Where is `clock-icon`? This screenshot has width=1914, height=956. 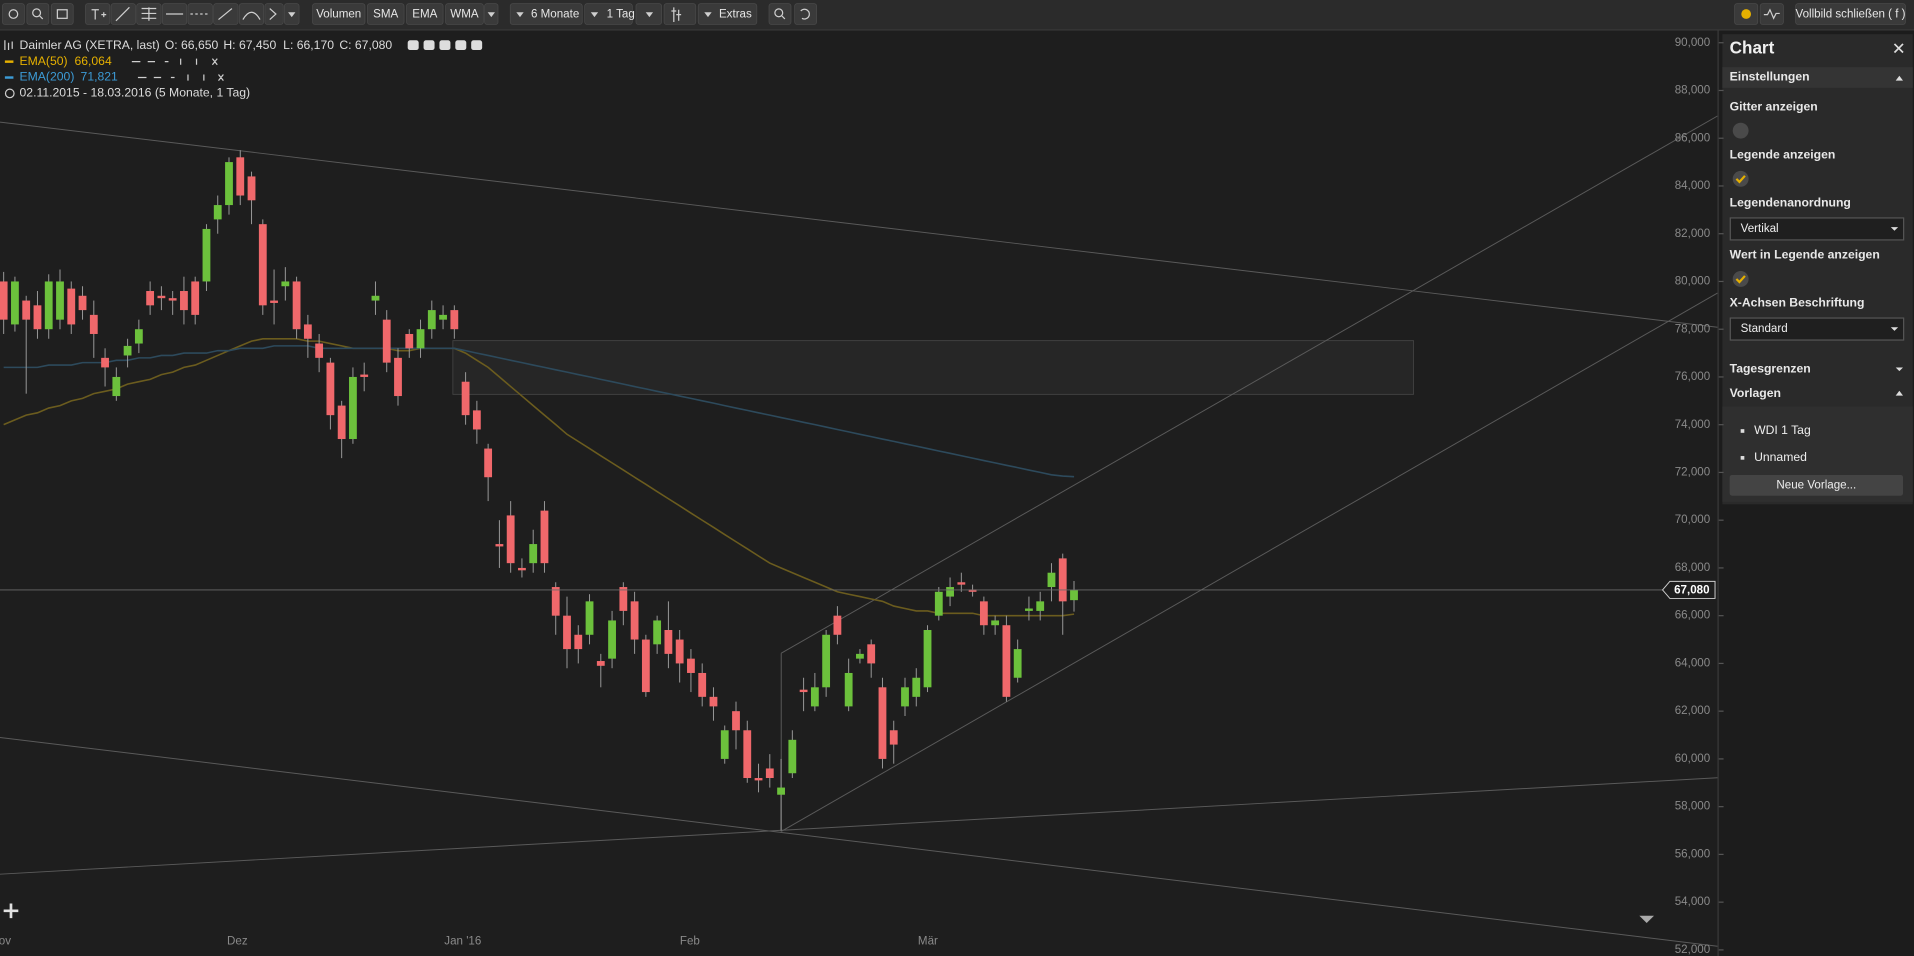 clock-icon is located at coordinates (9, 93).